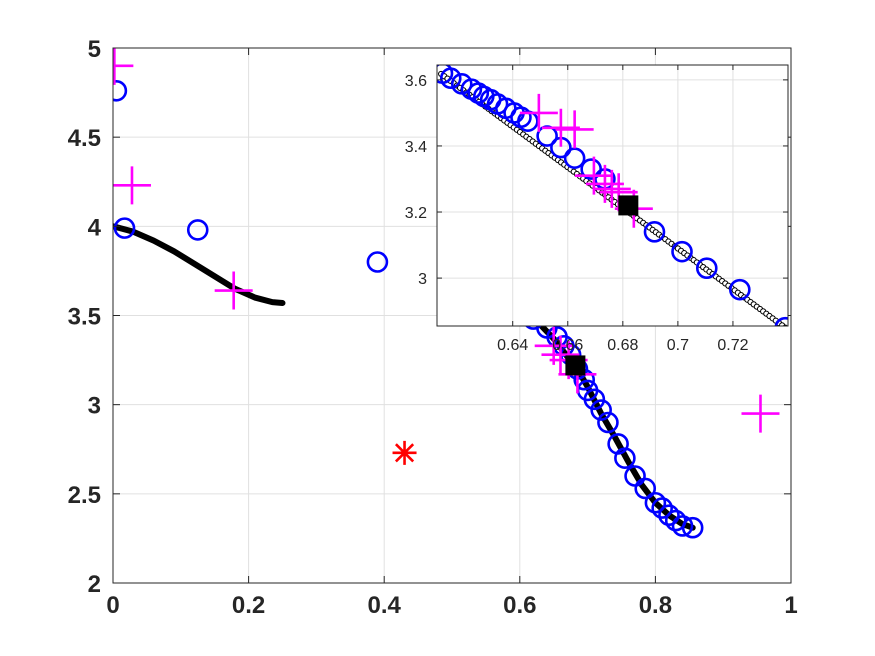 This screenshot has height=656, width=875. Describe the element at coordinates (416, 213) in the screenshot. I see `inset-ytick-label: 3.2` at that location.